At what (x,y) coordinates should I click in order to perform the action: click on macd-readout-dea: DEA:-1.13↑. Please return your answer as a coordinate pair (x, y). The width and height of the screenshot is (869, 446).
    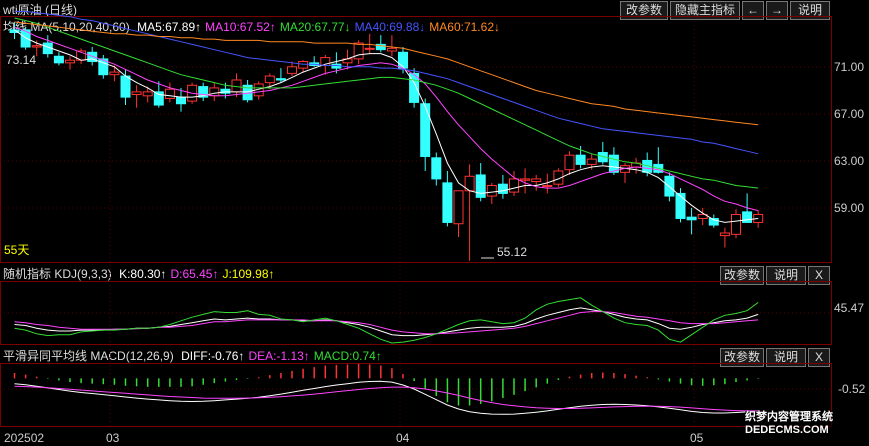
    Looking at the image, I should click on (279, 356).